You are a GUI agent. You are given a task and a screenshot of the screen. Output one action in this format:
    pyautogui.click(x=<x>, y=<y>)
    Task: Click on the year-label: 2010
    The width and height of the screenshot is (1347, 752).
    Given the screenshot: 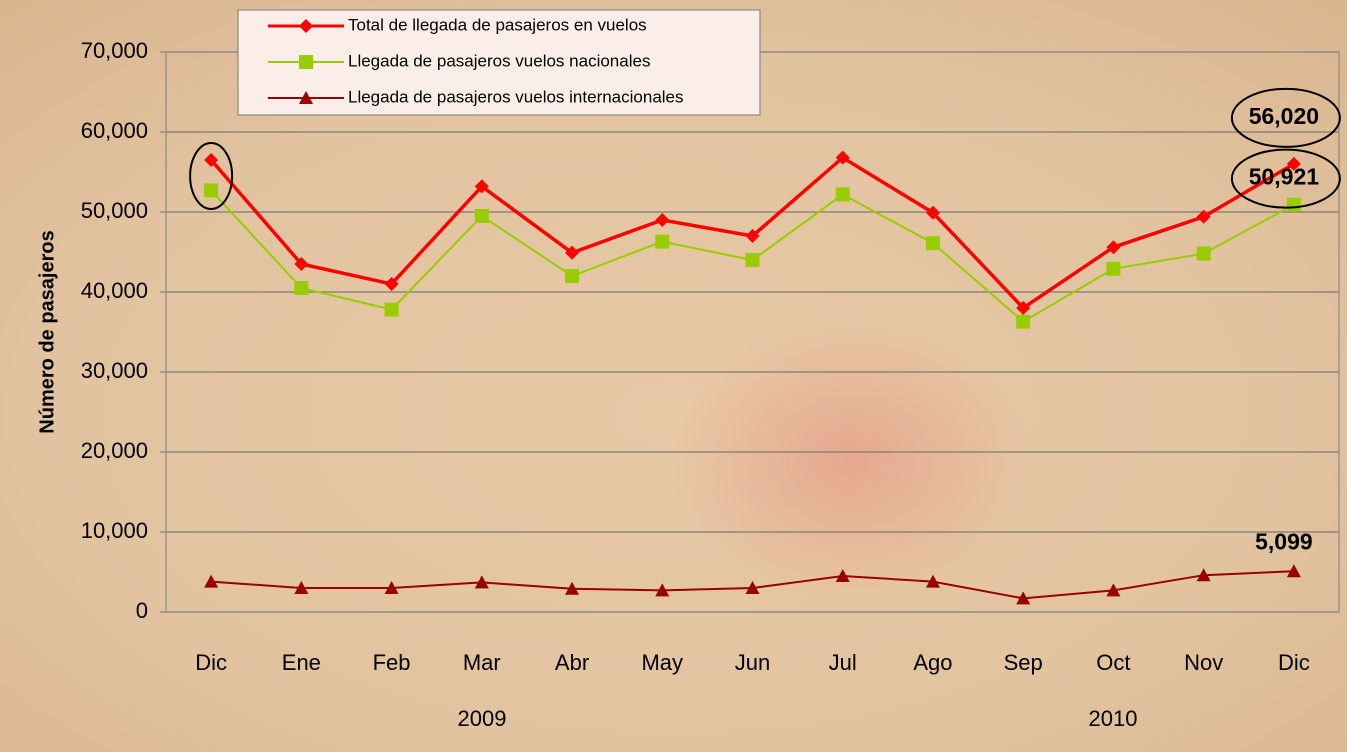 What is the action you would take?
    pyautogui.click(x=1113, y=718)
    